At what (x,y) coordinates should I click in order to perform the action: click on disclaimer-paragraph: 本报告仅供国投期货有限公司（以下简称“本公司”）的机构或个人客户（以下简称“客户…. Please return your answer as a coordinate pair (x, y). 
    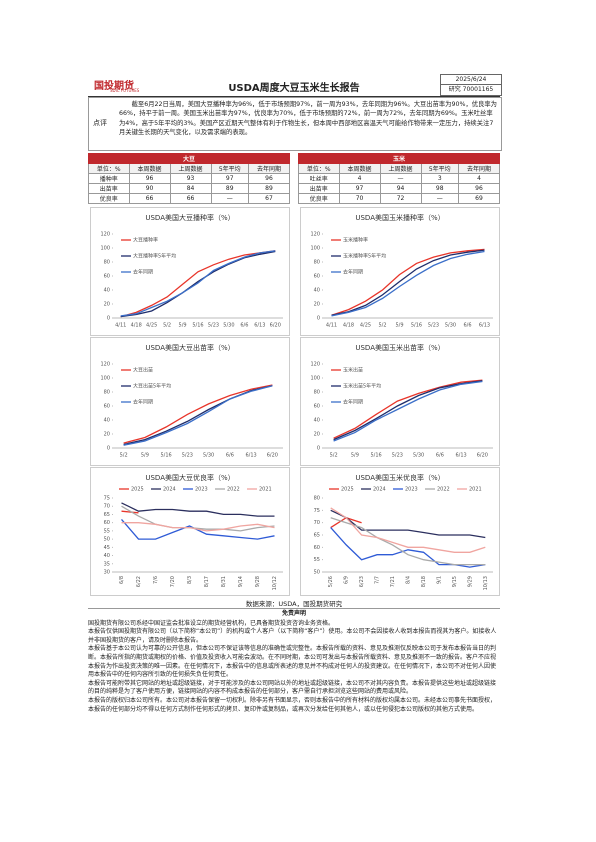
    Looking at the image, I should click on (292, 636).